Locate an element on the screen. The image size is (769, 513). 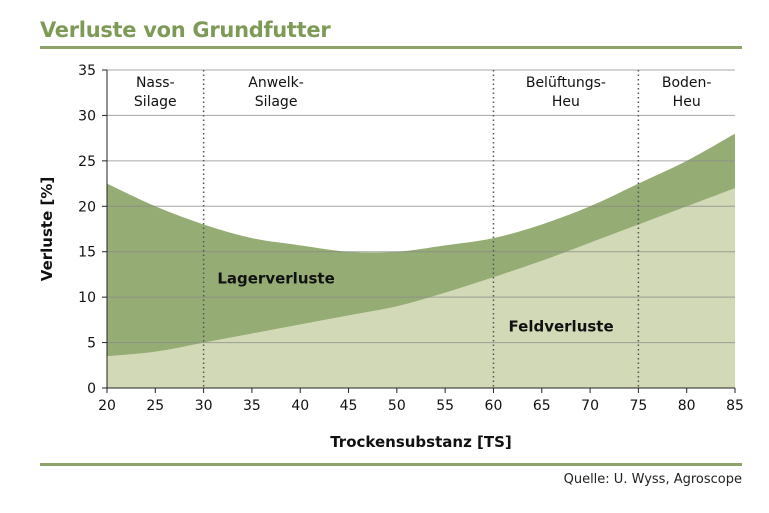
region-label: Anwelk- is located at coordinates (276, 83).